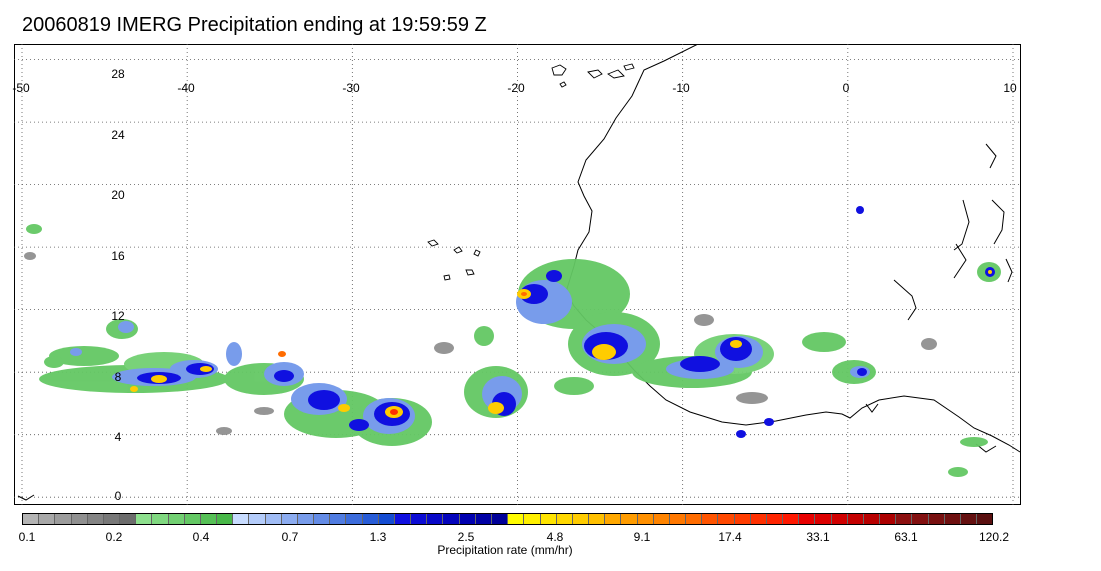  Describe the element at coordinates (118, 496) in the screenshot. I see `lat-label-0: 0` at that location.